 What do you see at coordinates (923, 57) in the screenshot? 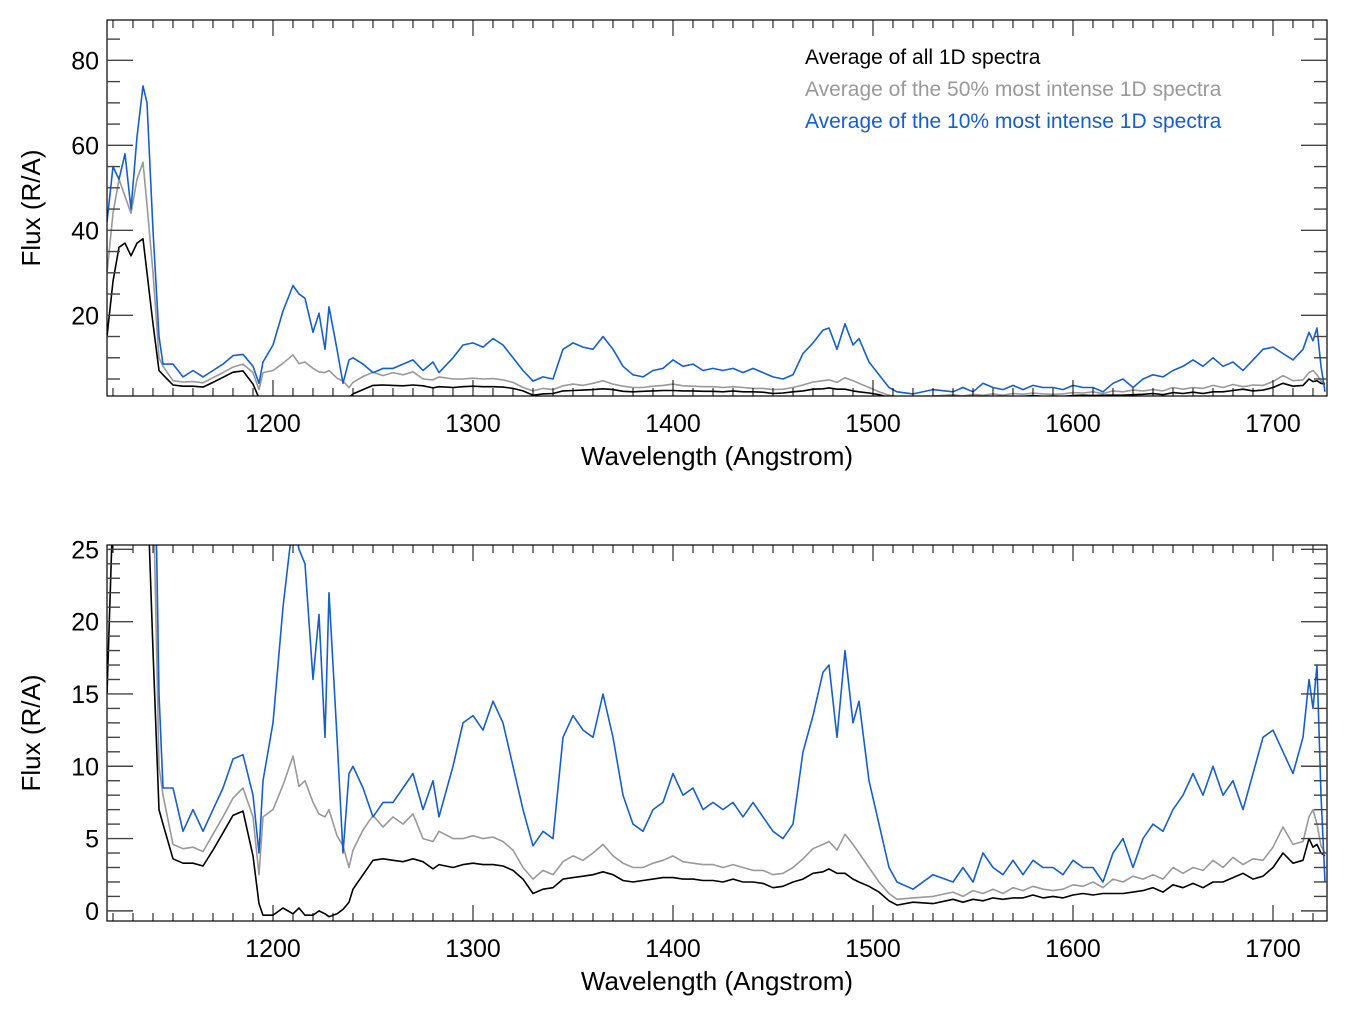
I see `legend-entry-all: Average of all 1D spectra` at bounding box center [923, 57].